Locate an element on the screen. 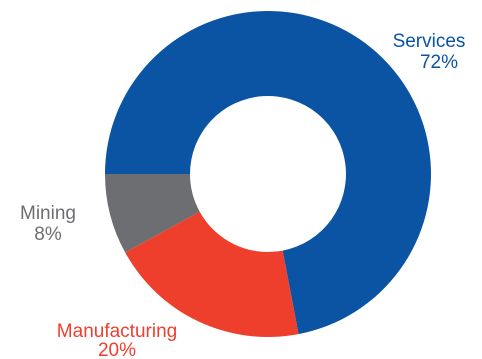 The height and width of the screenshot is (359, 482). label-services-name: Services is located at coordinates (429, 41).